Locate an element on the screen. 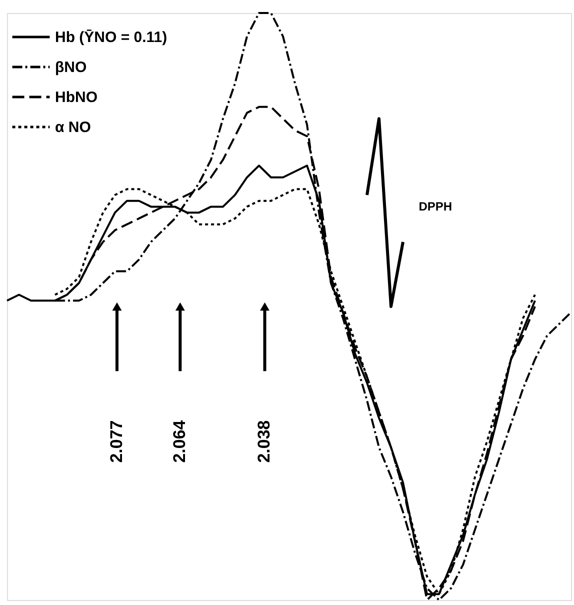 This screenshot has width=574, height=605. legend-label: Hb (ȲNO = 0.11) is located at coordinates (111, 37).